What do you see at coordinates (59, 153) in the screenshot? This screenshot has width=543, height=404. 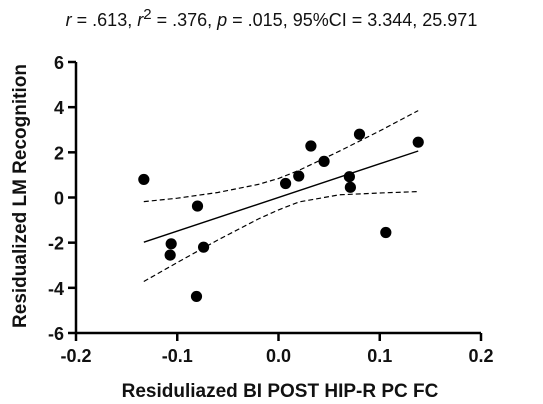 I see `y-tick-label: 2` at bounding box center [59, 153].